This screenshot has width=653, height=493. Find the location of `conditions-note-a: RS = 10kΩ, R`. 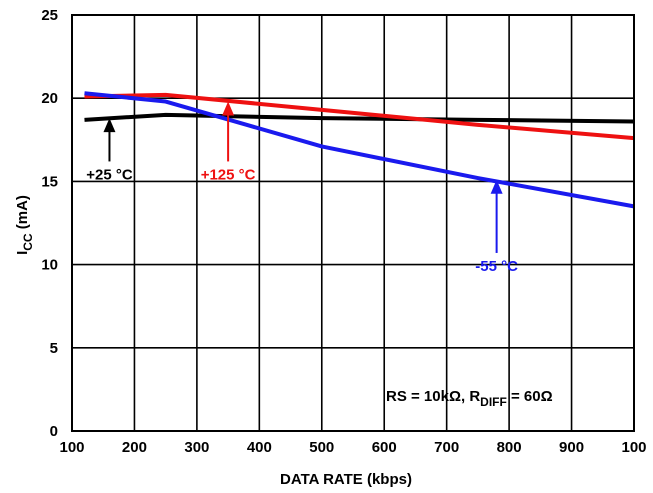

conditions-note-a: RS = 10kΩ, R is located at coordinates (433, 396).